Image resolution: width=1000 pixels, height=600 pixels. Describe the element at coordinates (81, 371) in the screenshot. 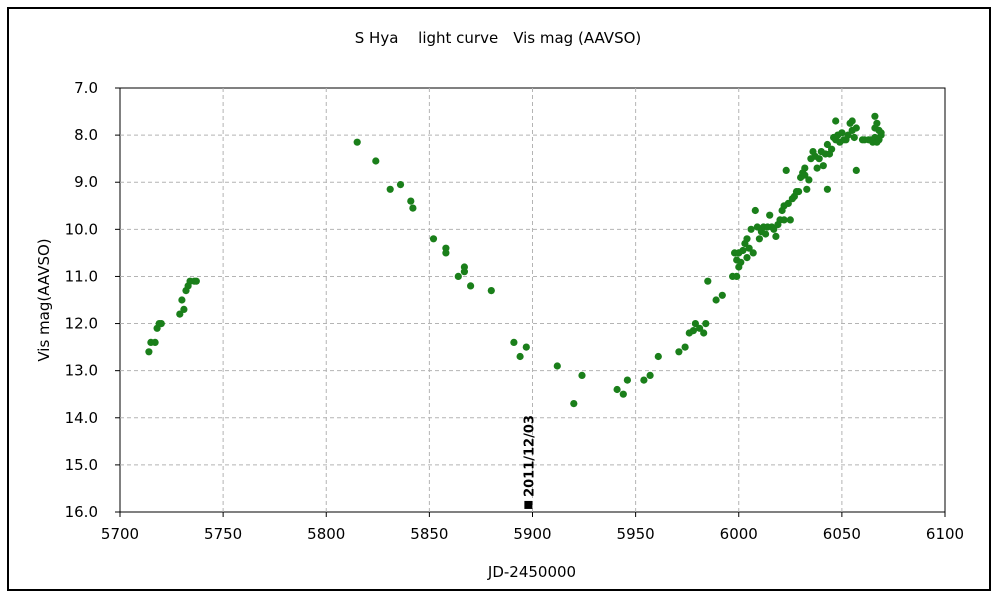

I see `y-tick-label: 13.0` at that location.